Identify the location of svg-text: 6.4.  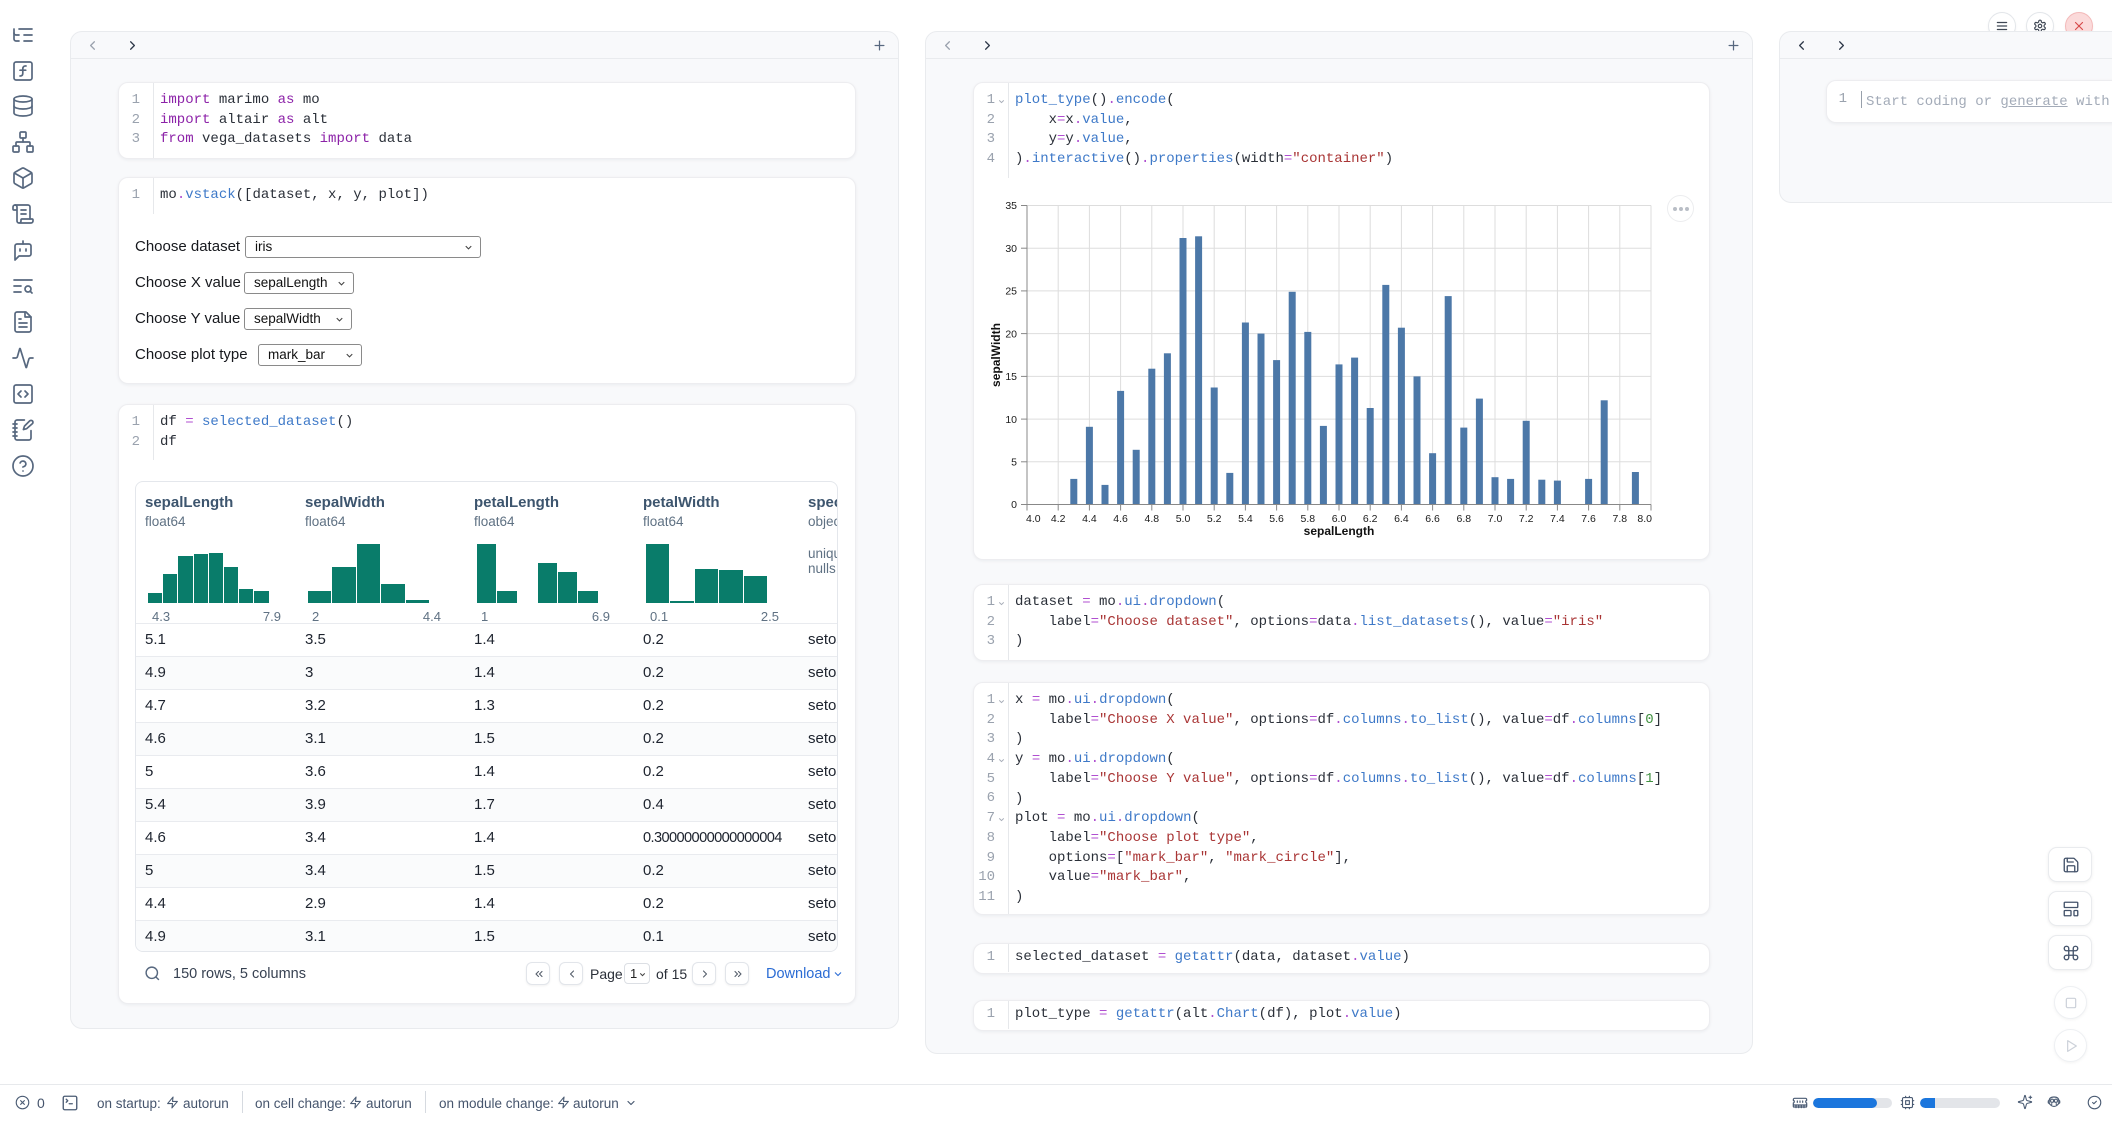
(1401, 519).